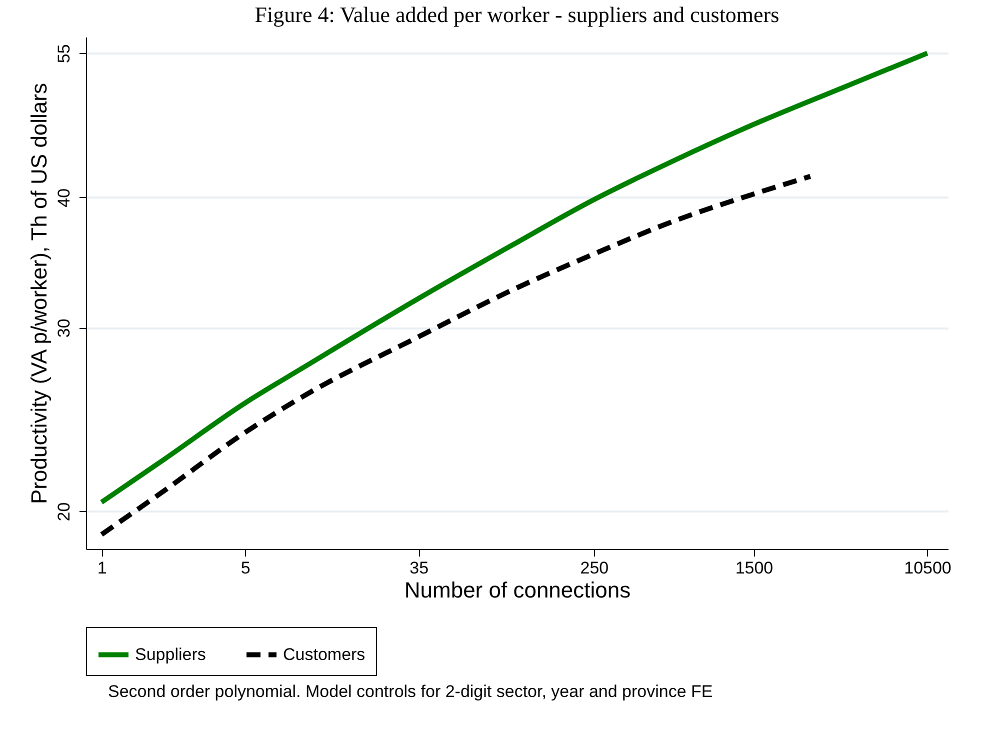 The width and height of the screenshot is (999, 729). Describe the element at coordinates (39, 293) in the screenshot. I see `y-axis-title: Productivity (VA p/worker), Th of US dollars` at that location.